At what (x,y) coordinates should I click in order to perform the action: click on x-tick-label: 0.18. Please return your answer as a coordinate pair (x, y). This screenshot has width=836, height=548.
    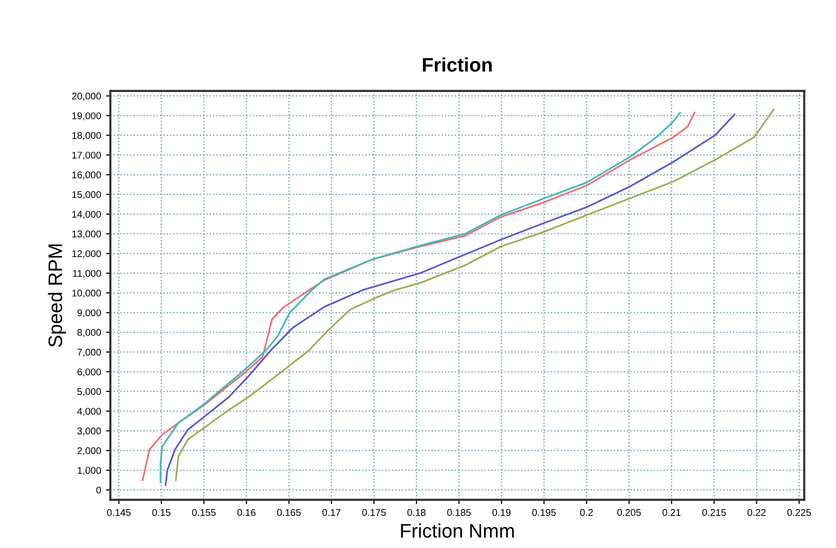
    Looking at the image, I should click on (416, 512).